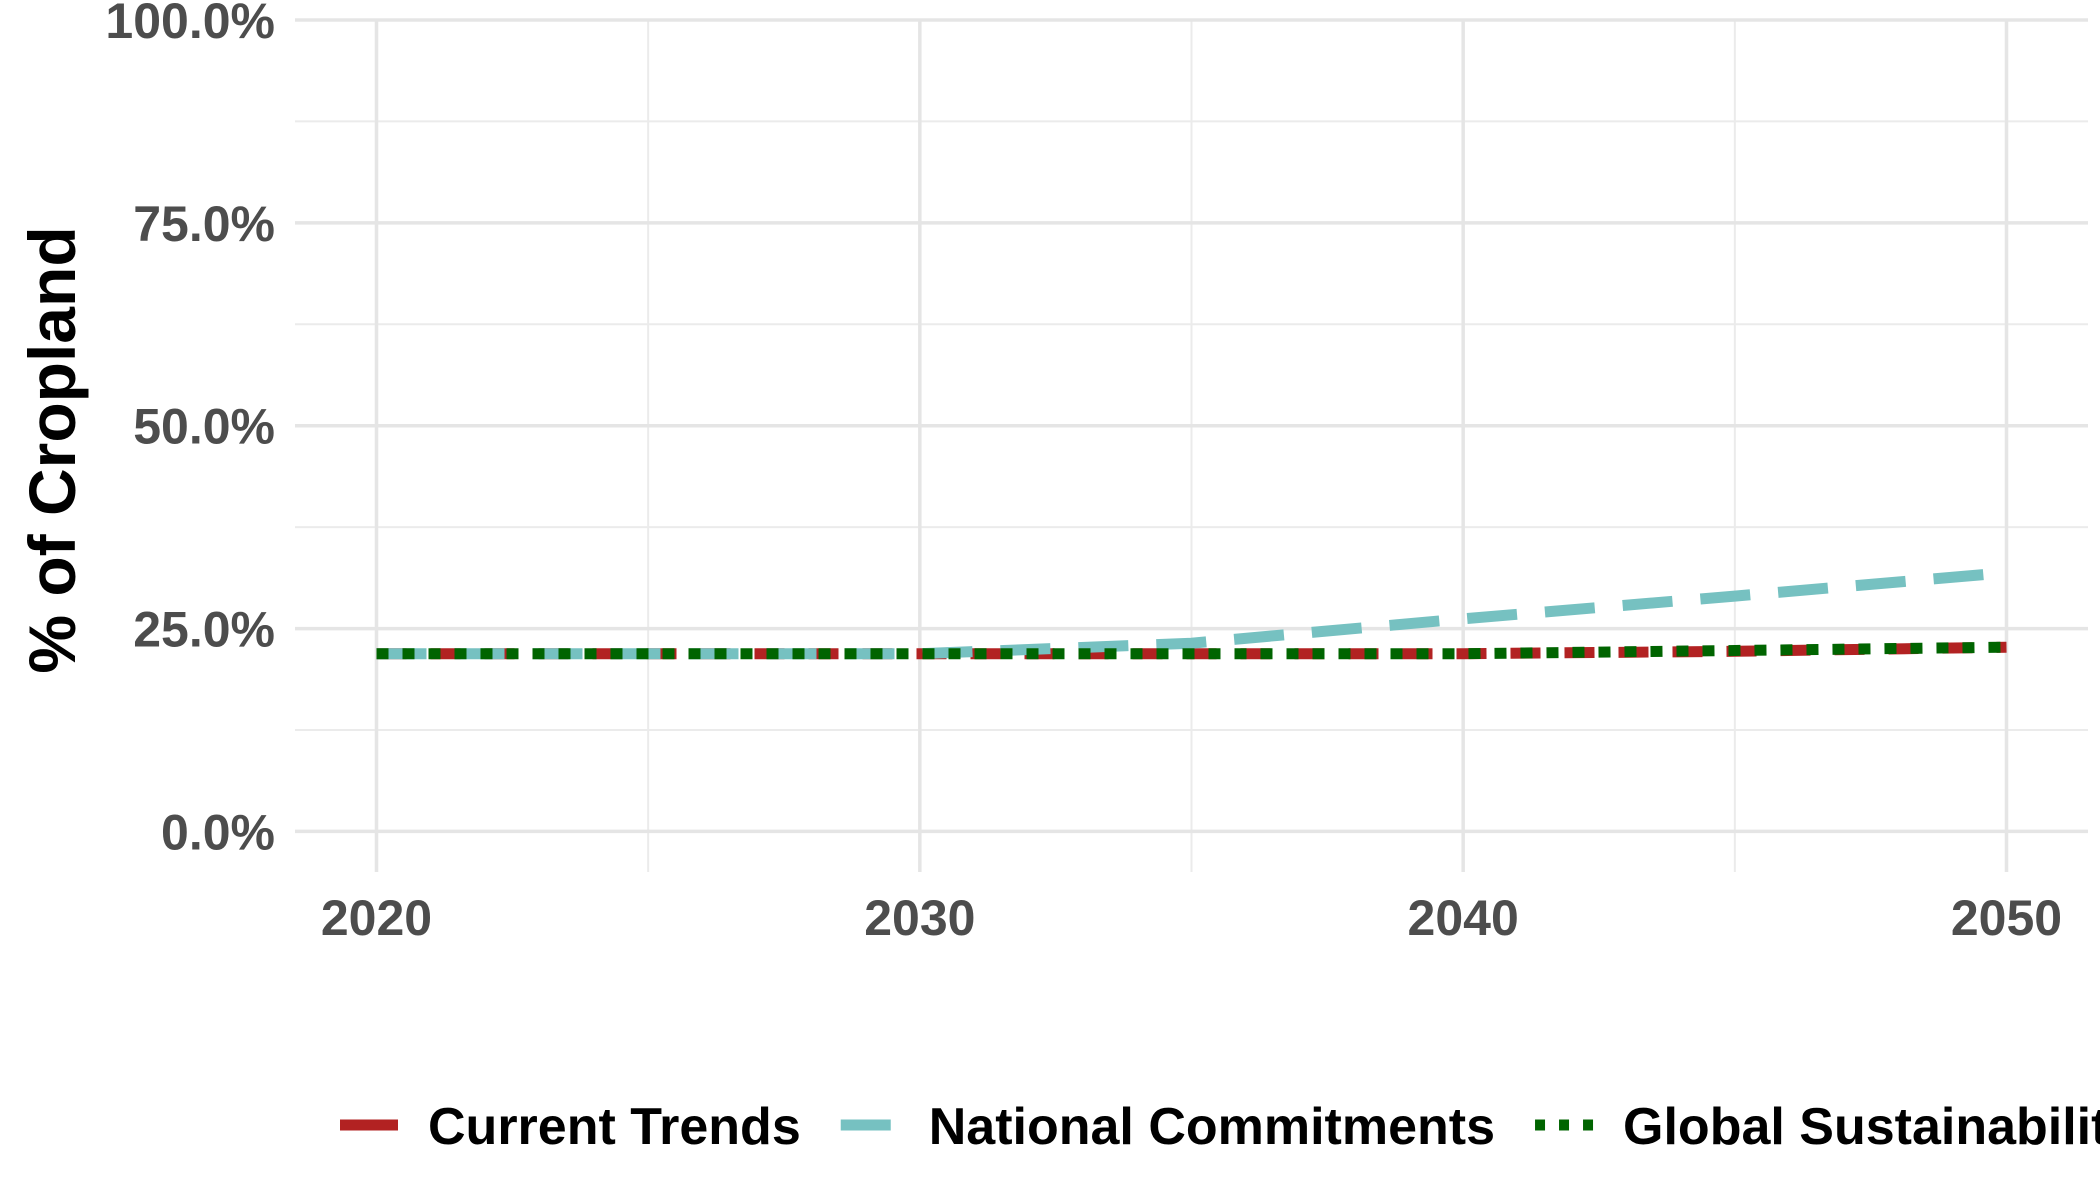  Describe the element at coordinates (1463, 918) in the screenshot. I see `x-tick-label: 2040` at that location.